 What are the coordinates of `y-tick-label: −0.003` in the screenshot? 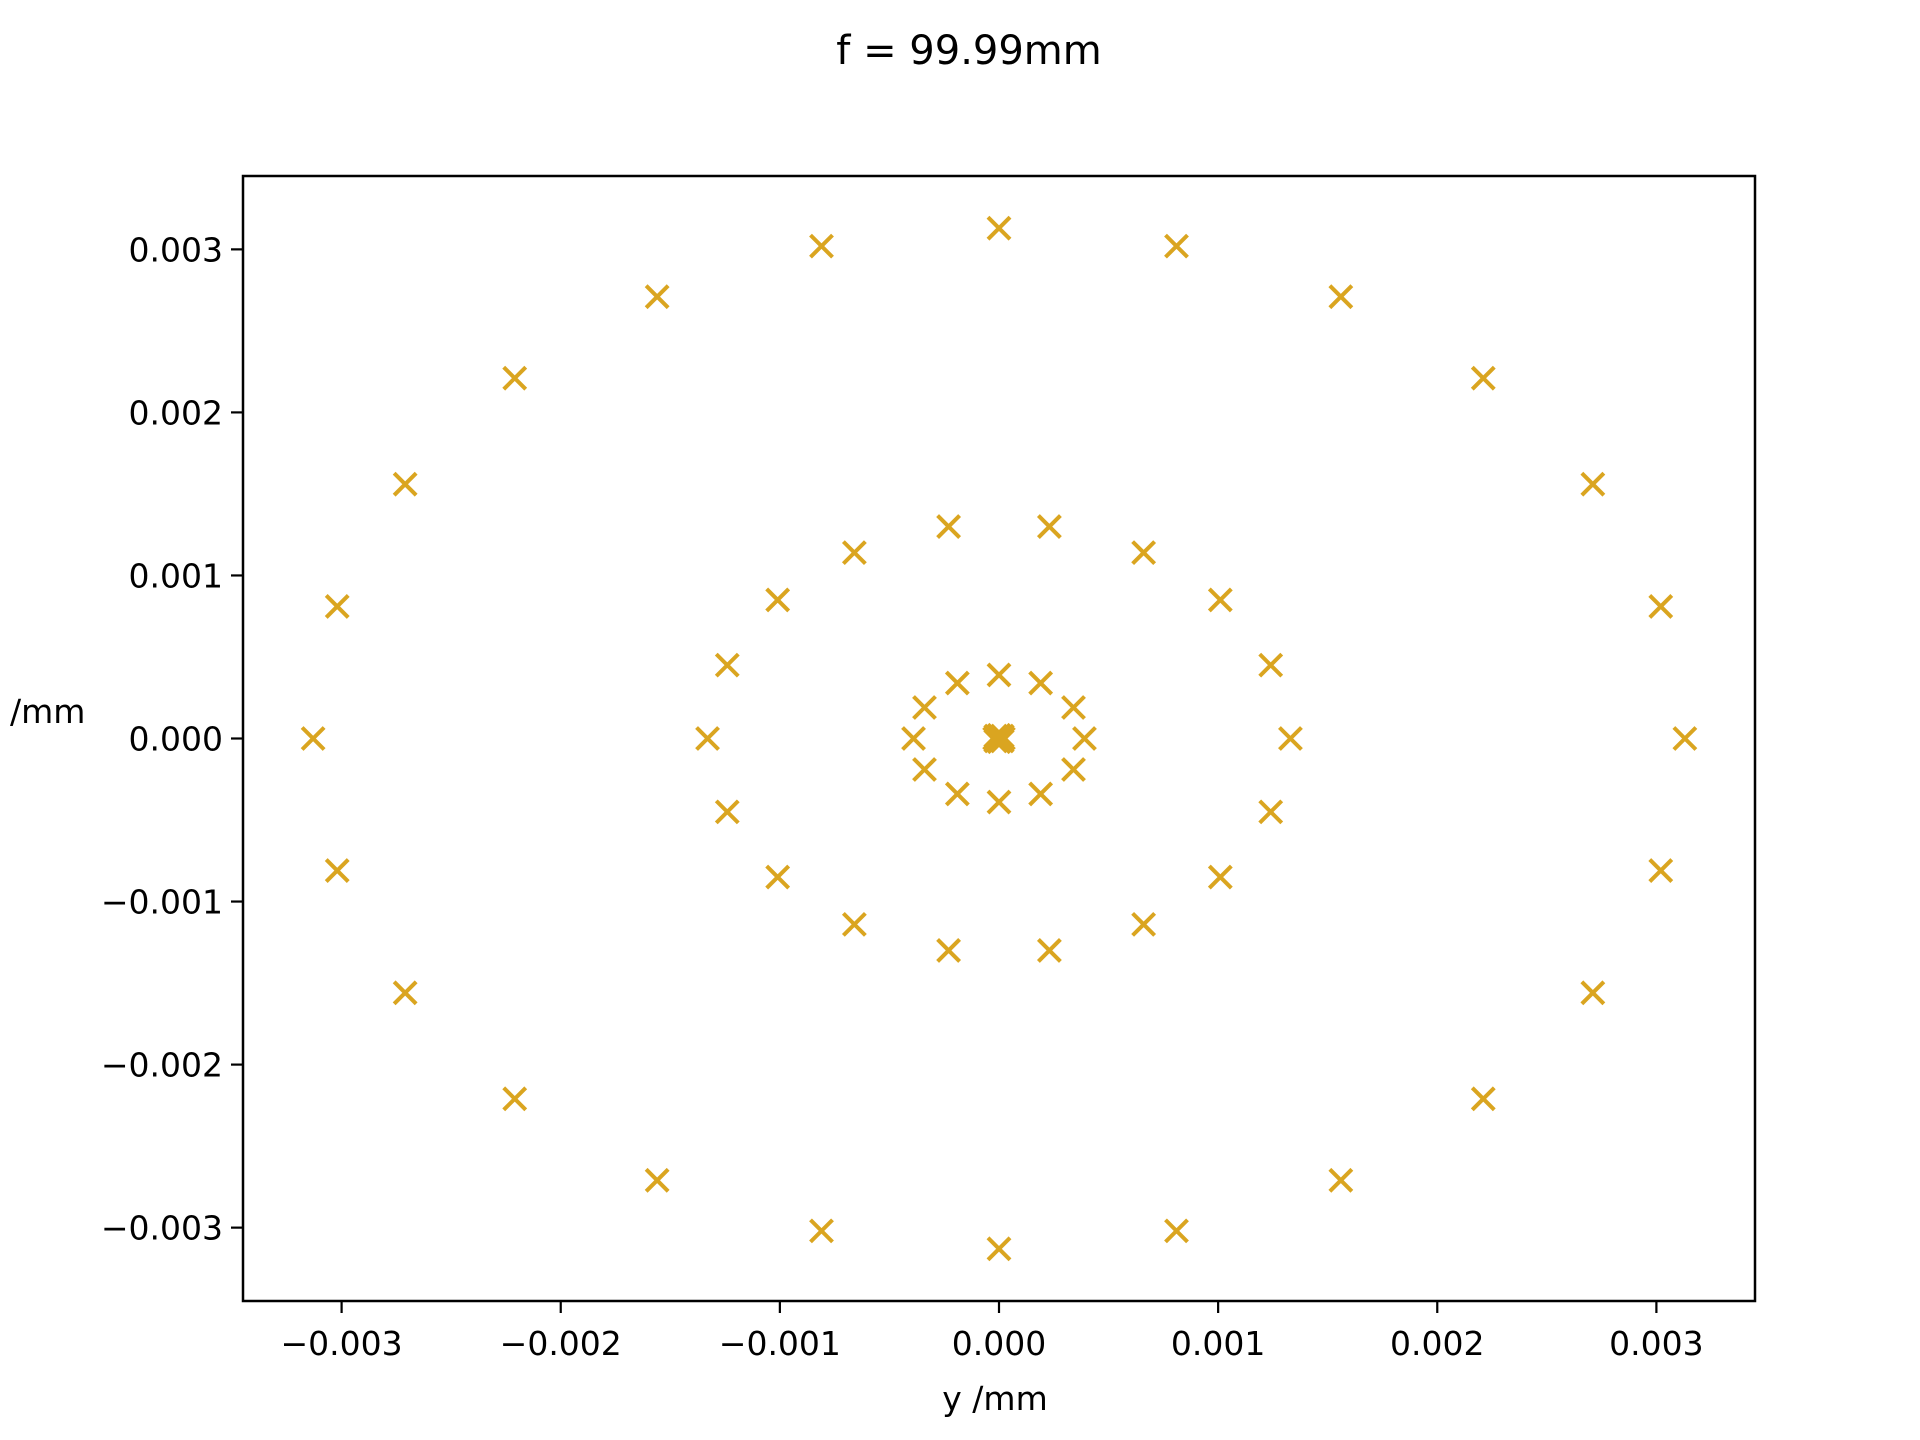 It's located at (162, 1228).